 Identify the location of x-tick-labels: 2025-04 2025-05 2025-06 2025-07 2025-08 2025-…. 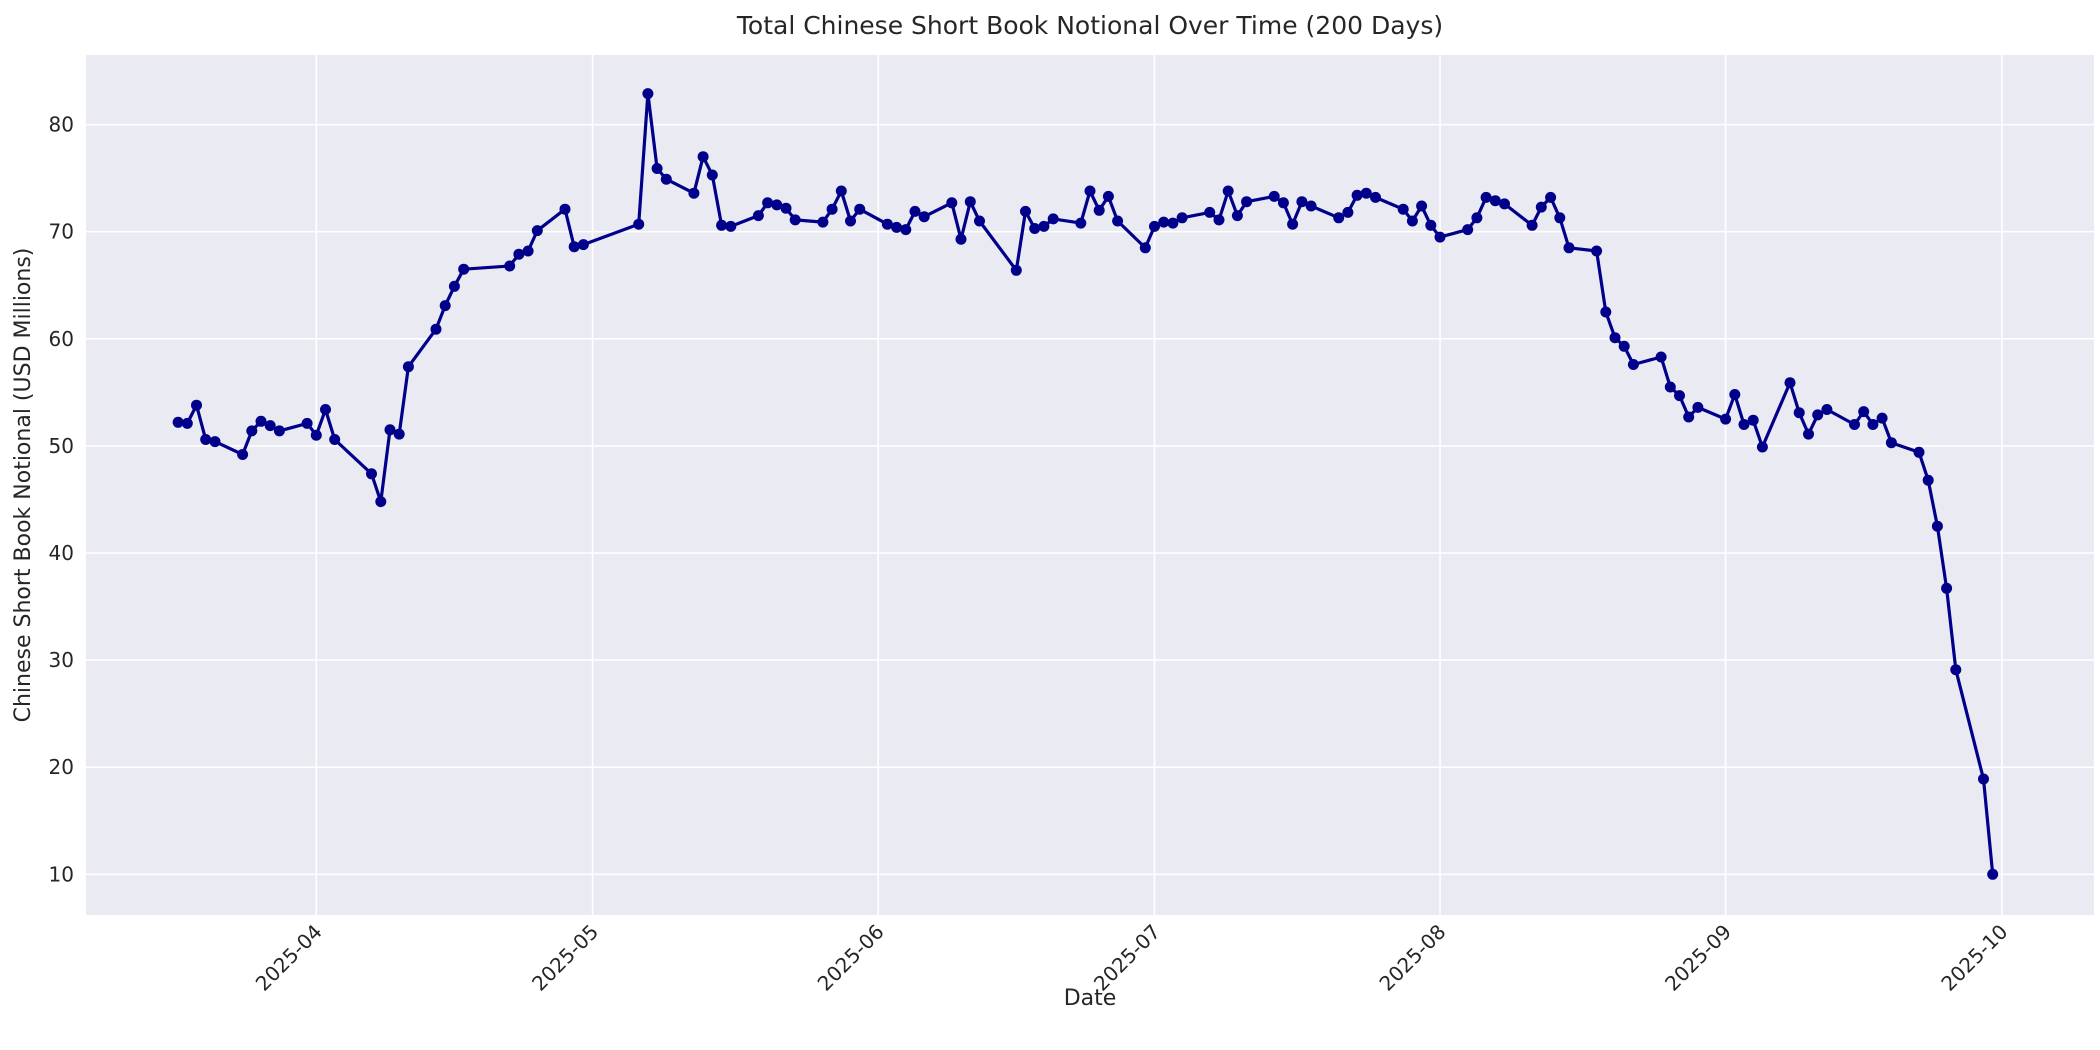
(1132, 958).